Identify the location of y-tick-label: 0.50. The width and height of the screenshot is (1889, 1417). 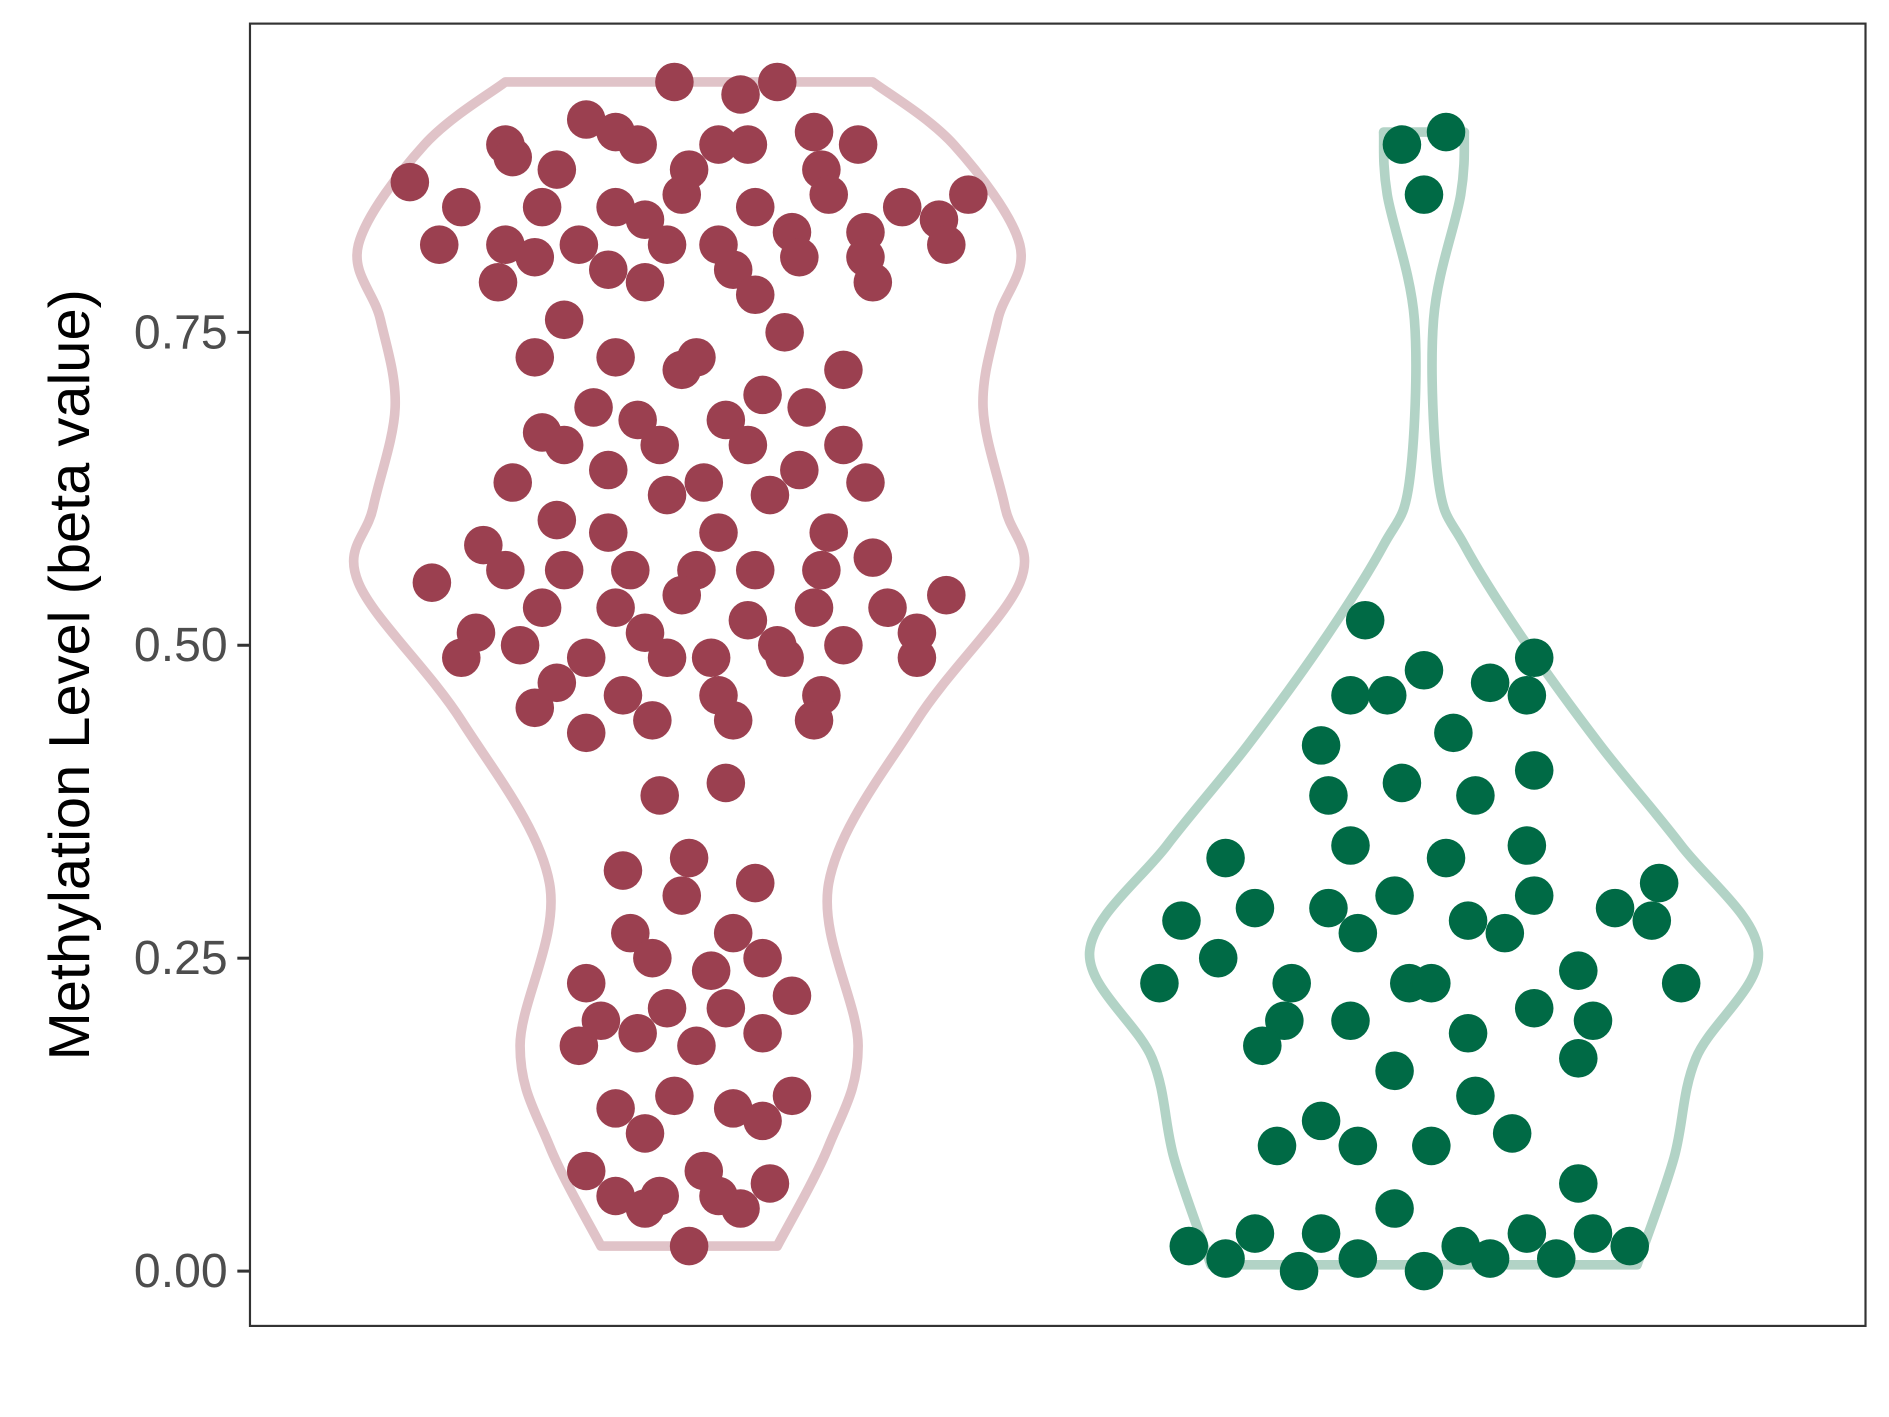
(181, 645).